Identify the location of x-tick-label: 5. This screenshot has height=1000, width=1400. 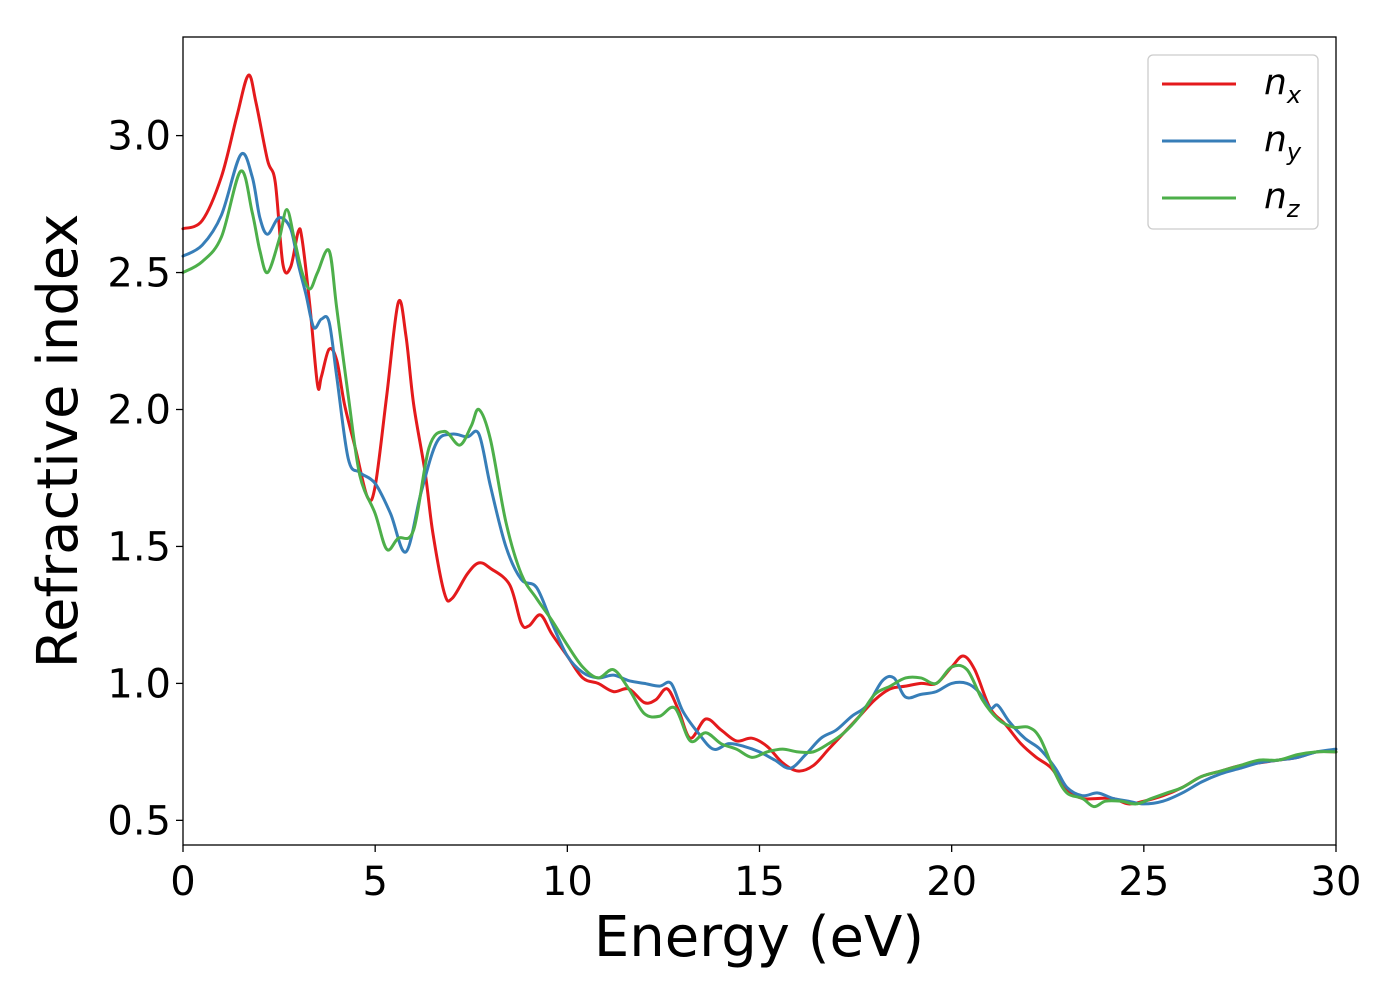
(374, 882).